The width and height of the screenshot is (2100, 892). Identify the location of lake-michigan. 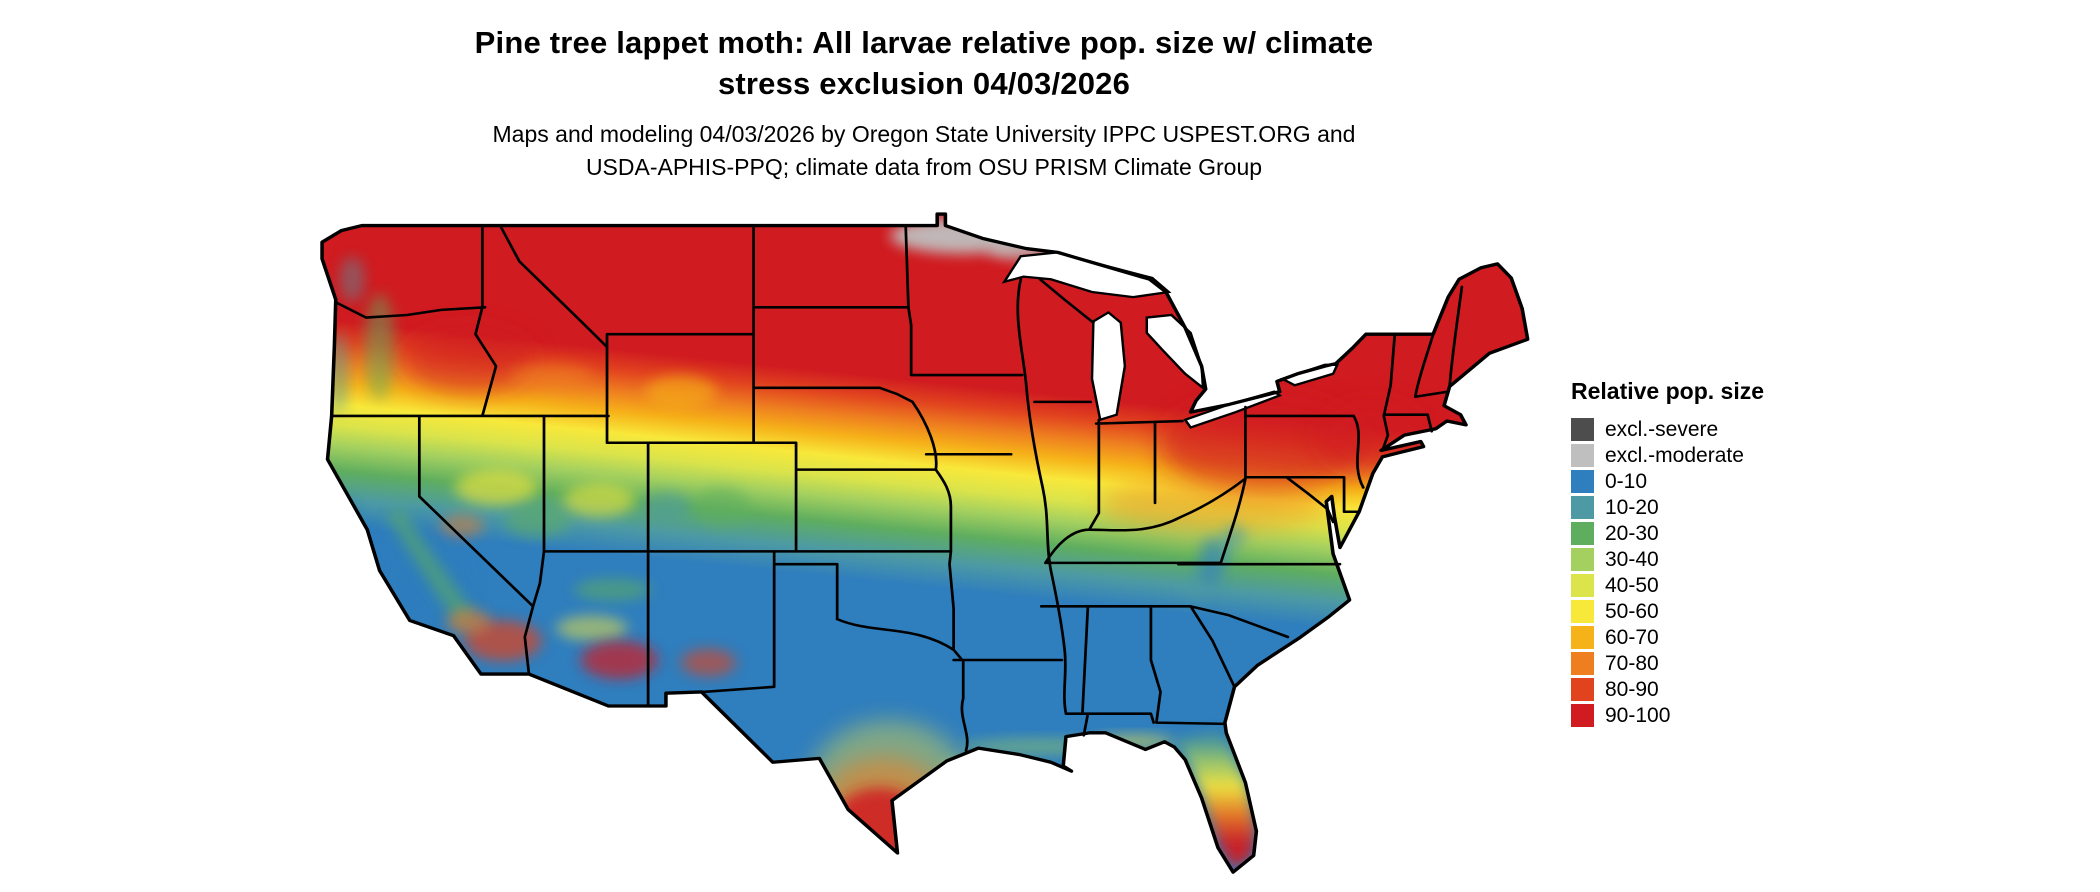
(1108, 366).